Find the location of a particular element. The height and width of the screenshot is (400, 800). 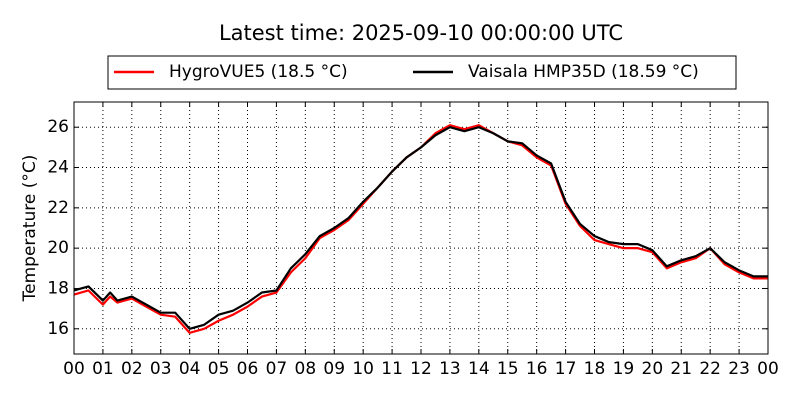

x-tick-label: 08 is located at coordinates (306, 369).